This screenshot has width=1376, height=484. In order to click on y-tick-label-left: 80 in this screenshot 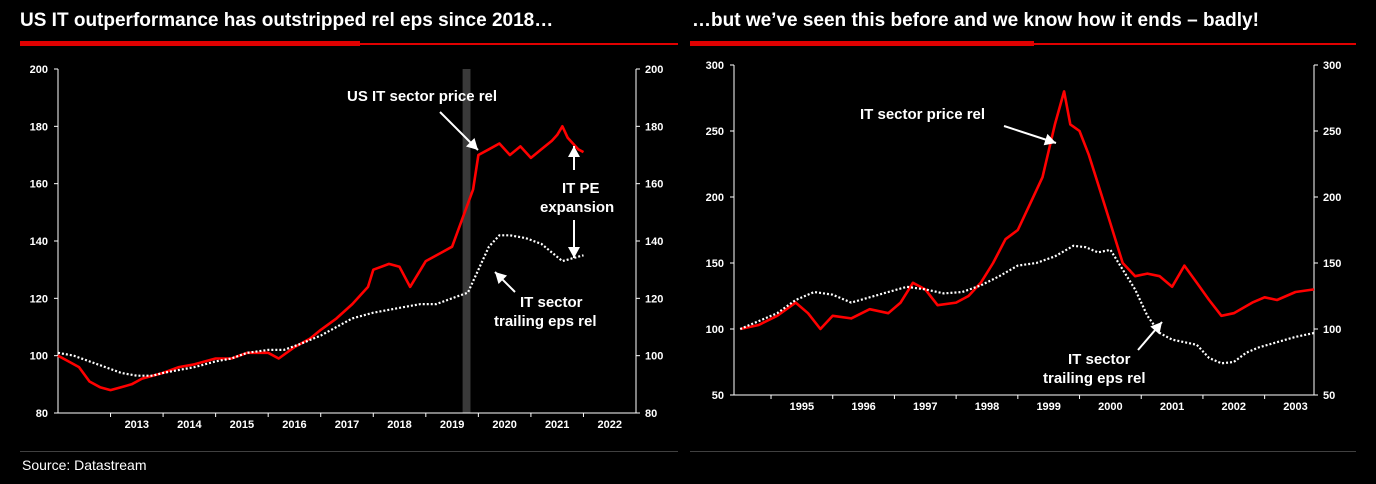, I will do `click(42, 414)`.